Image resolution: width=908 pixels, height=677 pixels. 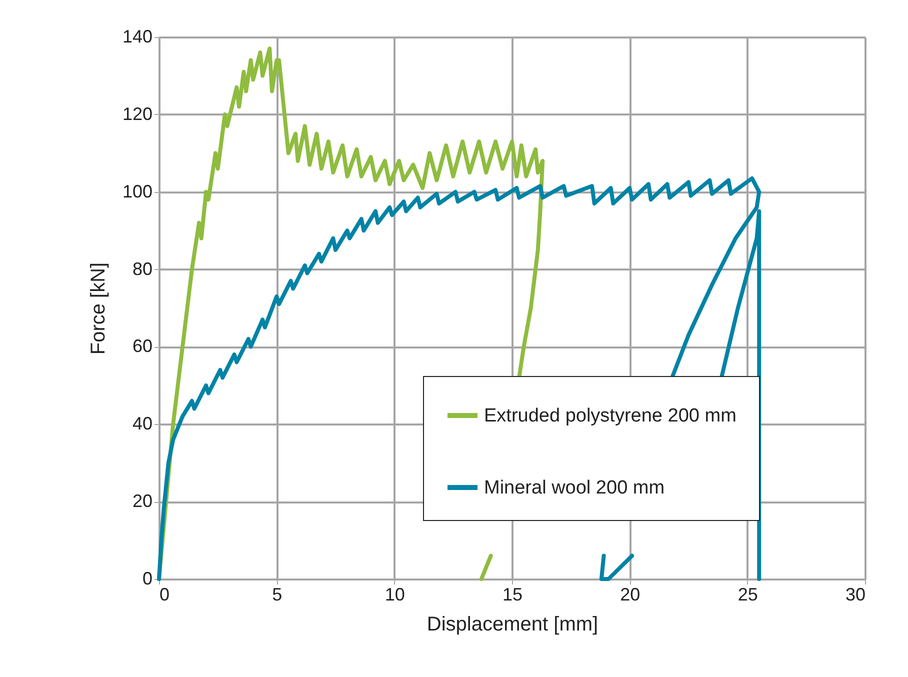 What do you see at coordinates (142, 346) in the screenshot?
I see `y-tick-label: 60` at bounding box center [142, 346].